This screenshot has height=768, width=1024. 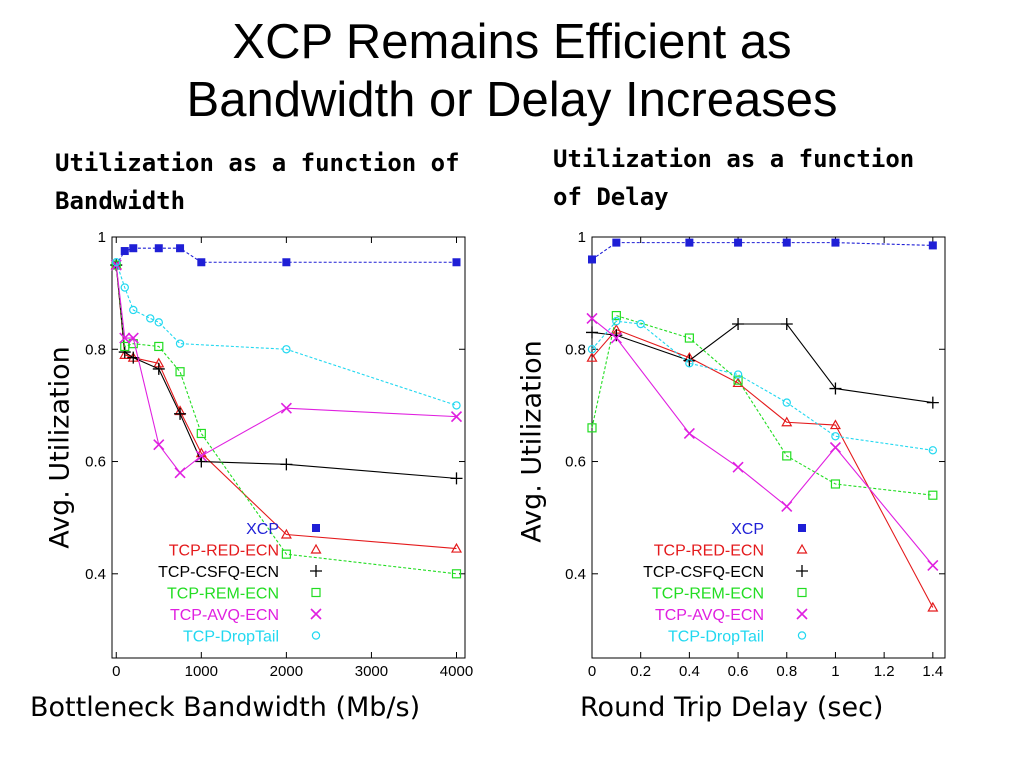 What do you see at coordinates (734, 159) in the screenshot?
I see `chart2-heading-line1: Utilization as a function` at bounding box center [734, 159].